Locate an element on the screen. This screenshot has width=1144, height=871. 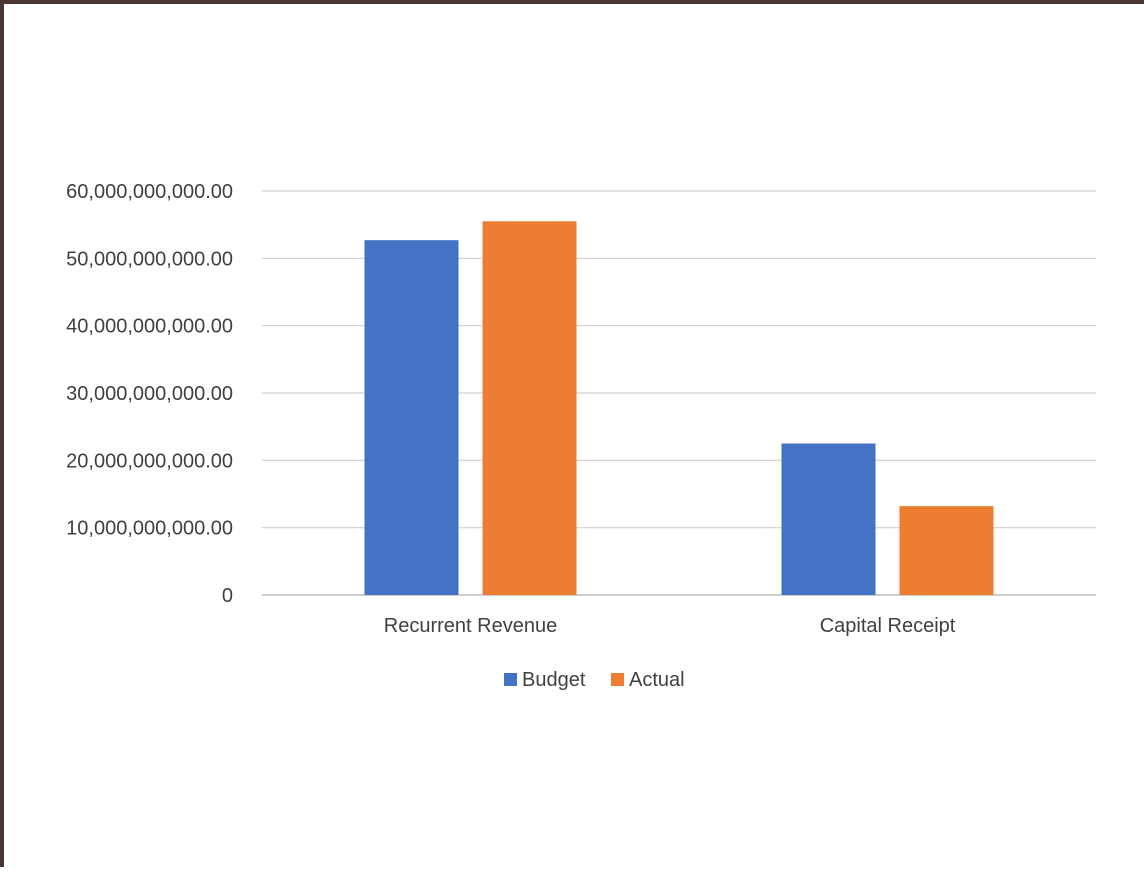
legend-label-budget: Budget is located at coordinates (554, 680).